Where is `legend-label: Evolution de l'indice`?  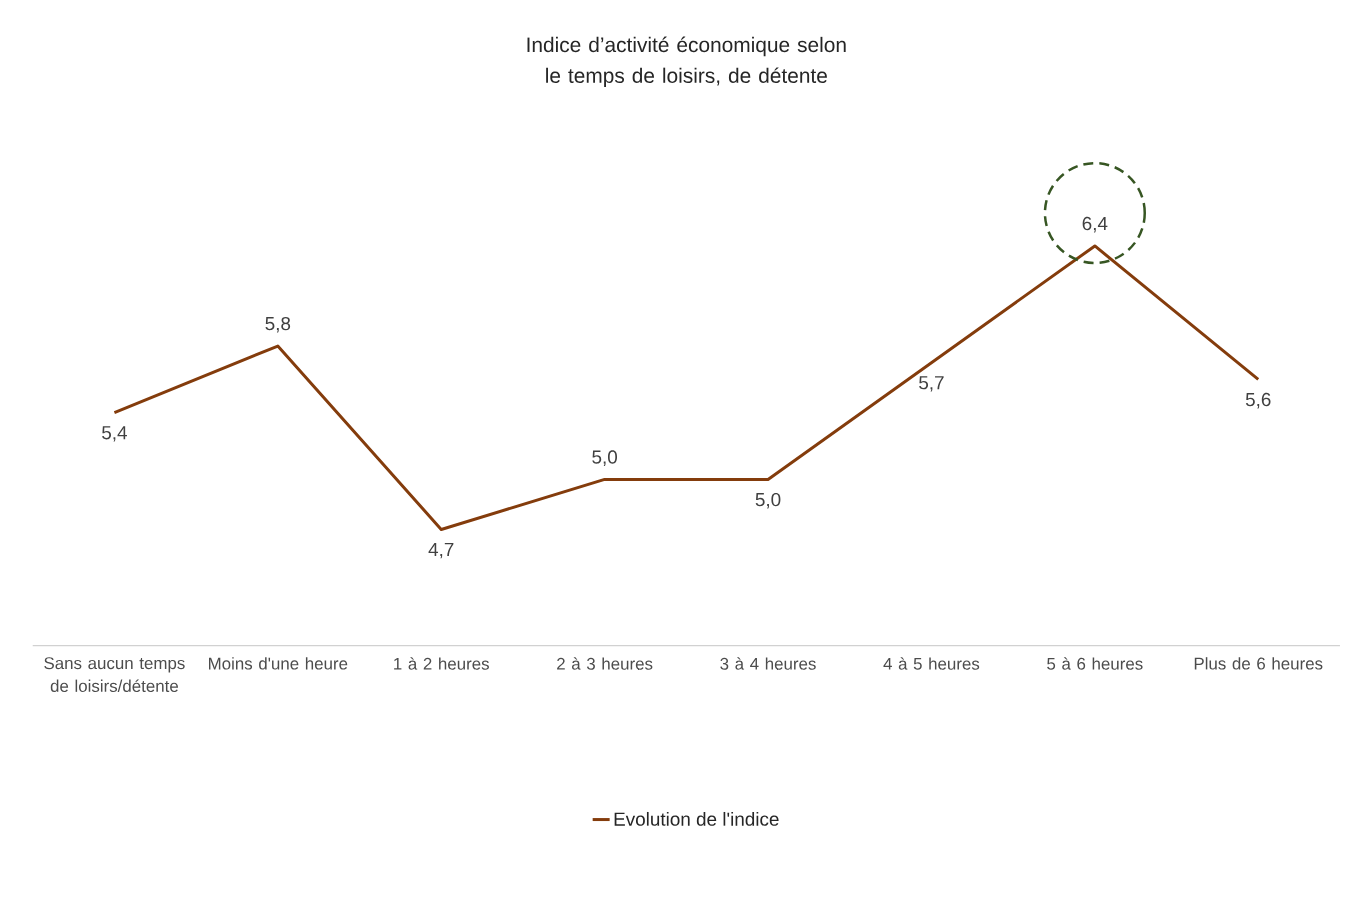
legend-label: Evolution de l'indice is located at coordinates (696, 818).